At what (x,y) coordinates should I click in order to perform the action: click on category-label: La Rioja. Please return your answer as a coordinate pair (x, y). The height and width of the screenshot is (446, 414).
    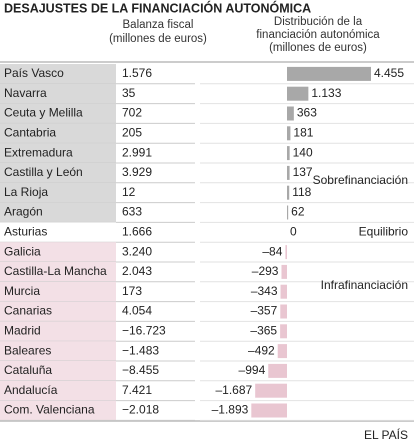
    Looking at the image, I should click on (26, 192).